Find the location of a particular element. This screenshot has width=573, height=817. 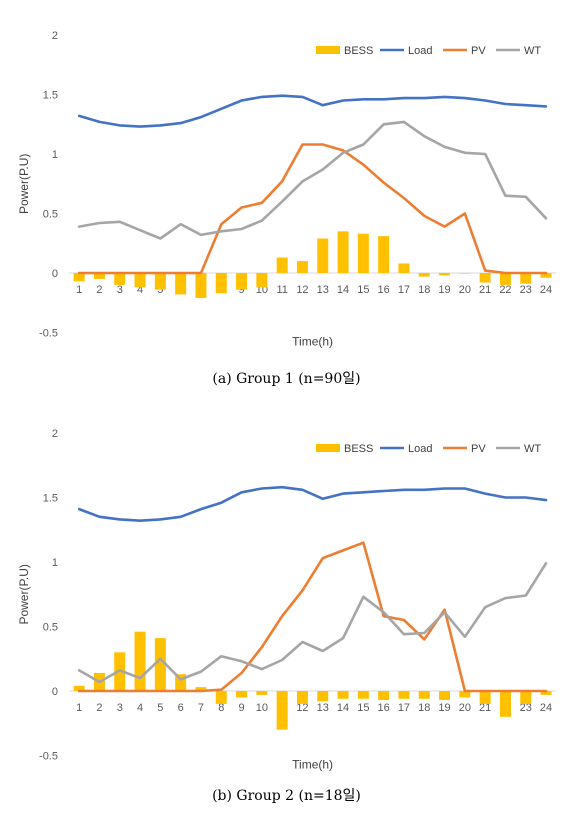

y-tick-label: 0 is located at coordinates (55, 274).